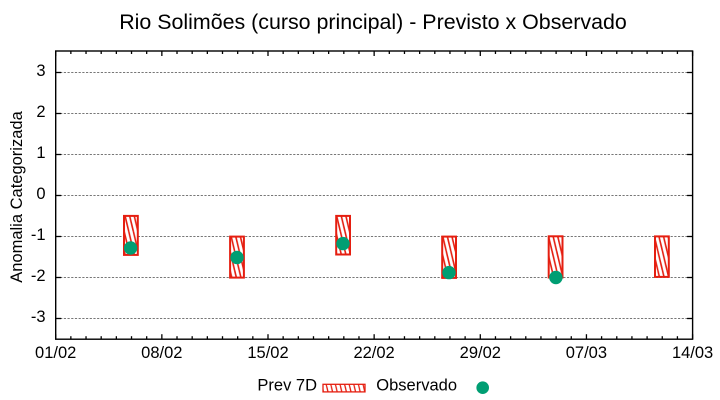 The width and height of the screenshot is (720, 400). Describe the element at coordinates (416, 386) in the screenshot. I see `svg-text: Observado` at that location.